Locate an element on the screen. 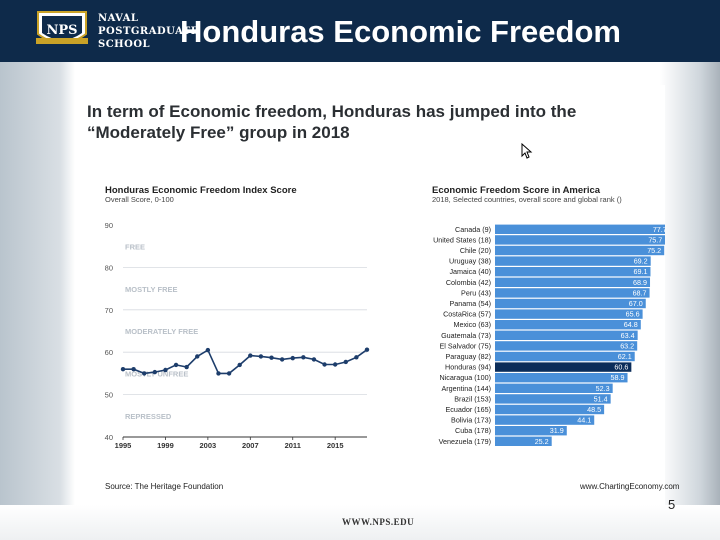 The image size is (720, 540). score-value-label: 75.7 is located at coordinates (655, 239).